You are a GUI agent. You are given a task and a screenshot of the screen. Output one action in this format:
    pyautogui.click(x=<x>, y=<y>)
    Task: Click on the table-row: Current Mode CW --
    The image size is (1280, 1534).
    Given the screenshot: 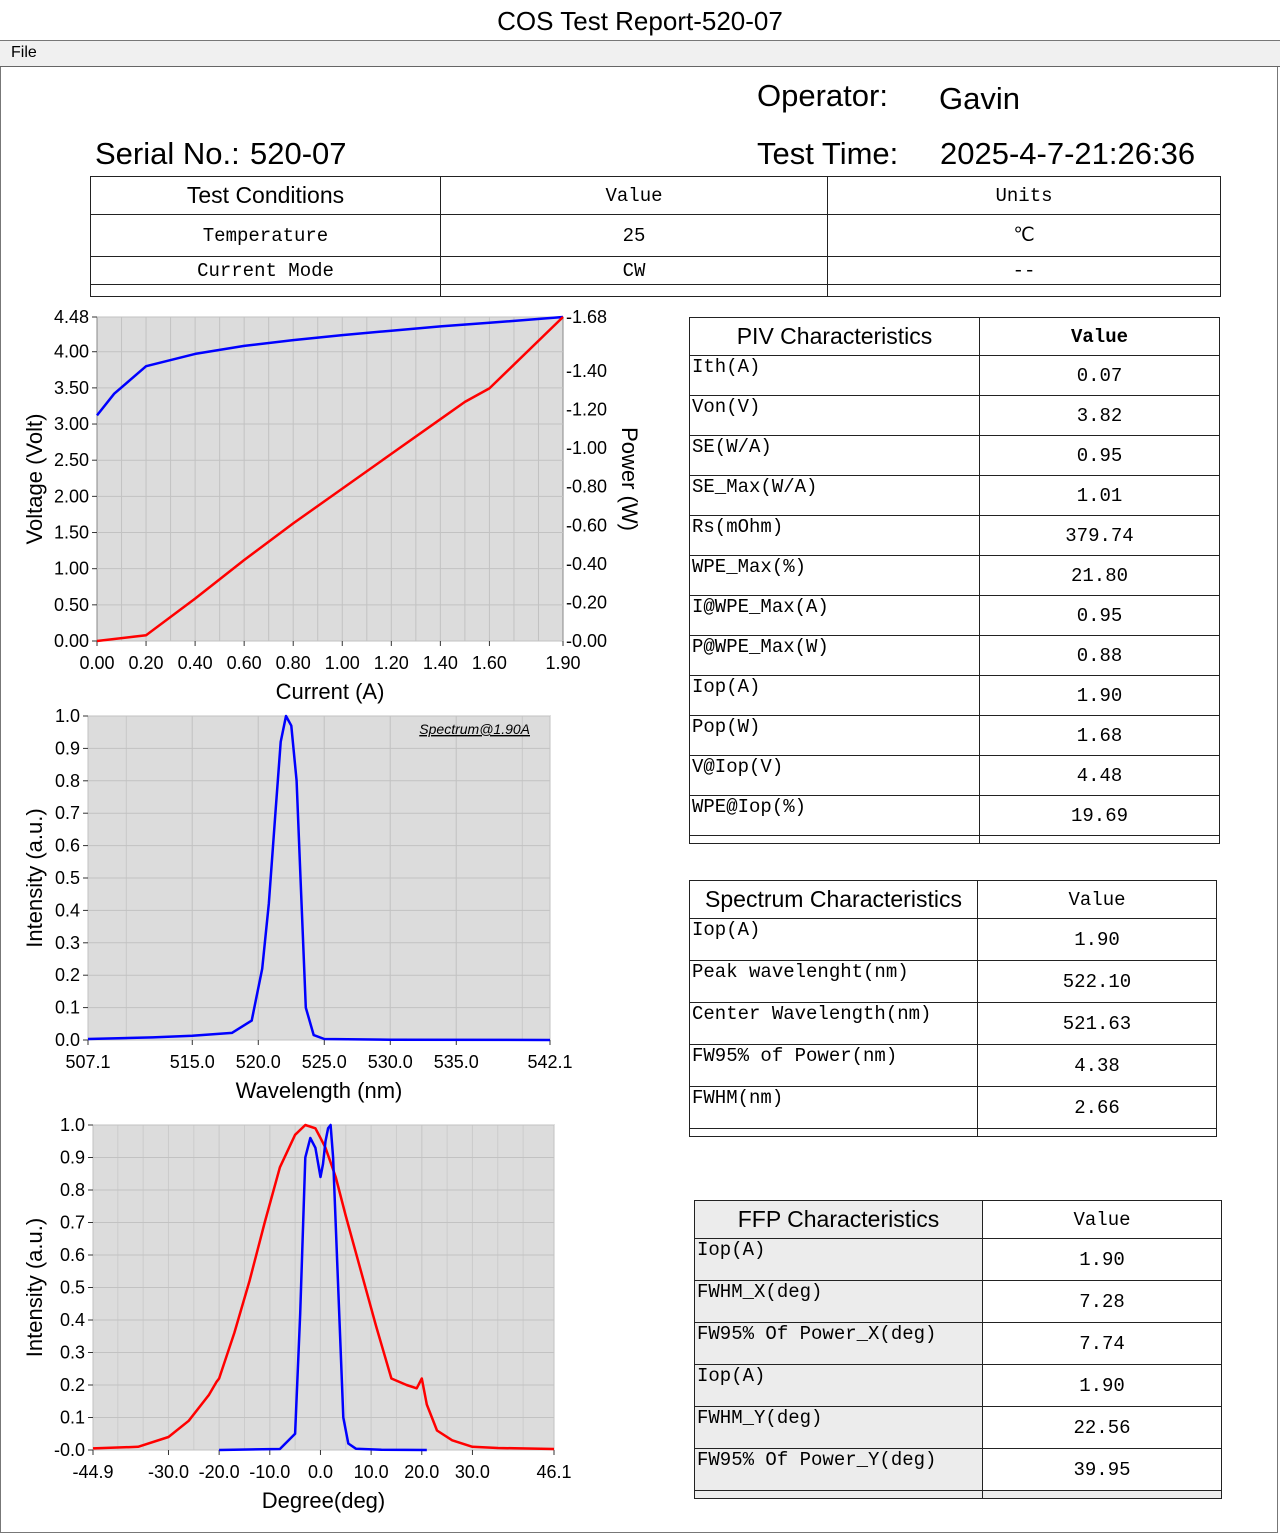 What is the action you would take?
    pyautogui.click(x=655, y=270)
    